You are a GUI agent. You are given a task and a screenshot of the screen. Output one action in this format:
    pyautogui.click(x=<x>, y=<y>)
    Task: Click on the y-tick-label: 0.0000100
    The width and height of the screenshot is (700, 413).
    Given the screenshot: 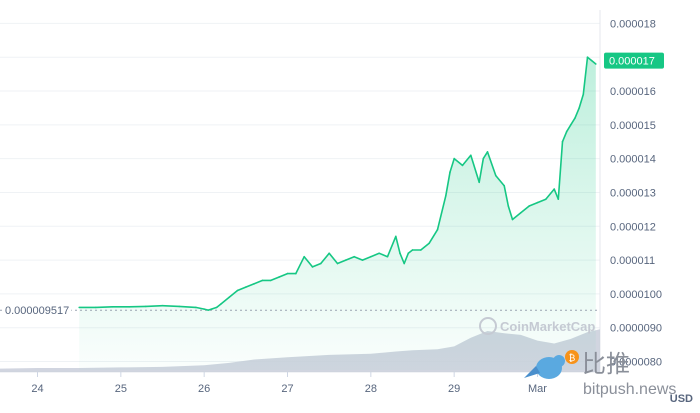 What is the action you would take?
    pyautogui.click(x=636, y=295)
    